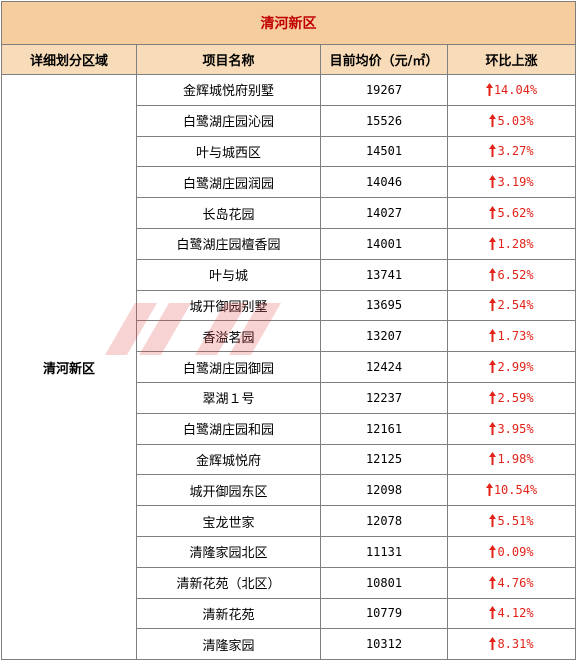 The width and height of the screenshot is (576, 670). What do you see at coordinates (384, 59) in the screenshot?
I see `header-average-price: 目前均价（元/㎡）` at bounding box center [384, 59].